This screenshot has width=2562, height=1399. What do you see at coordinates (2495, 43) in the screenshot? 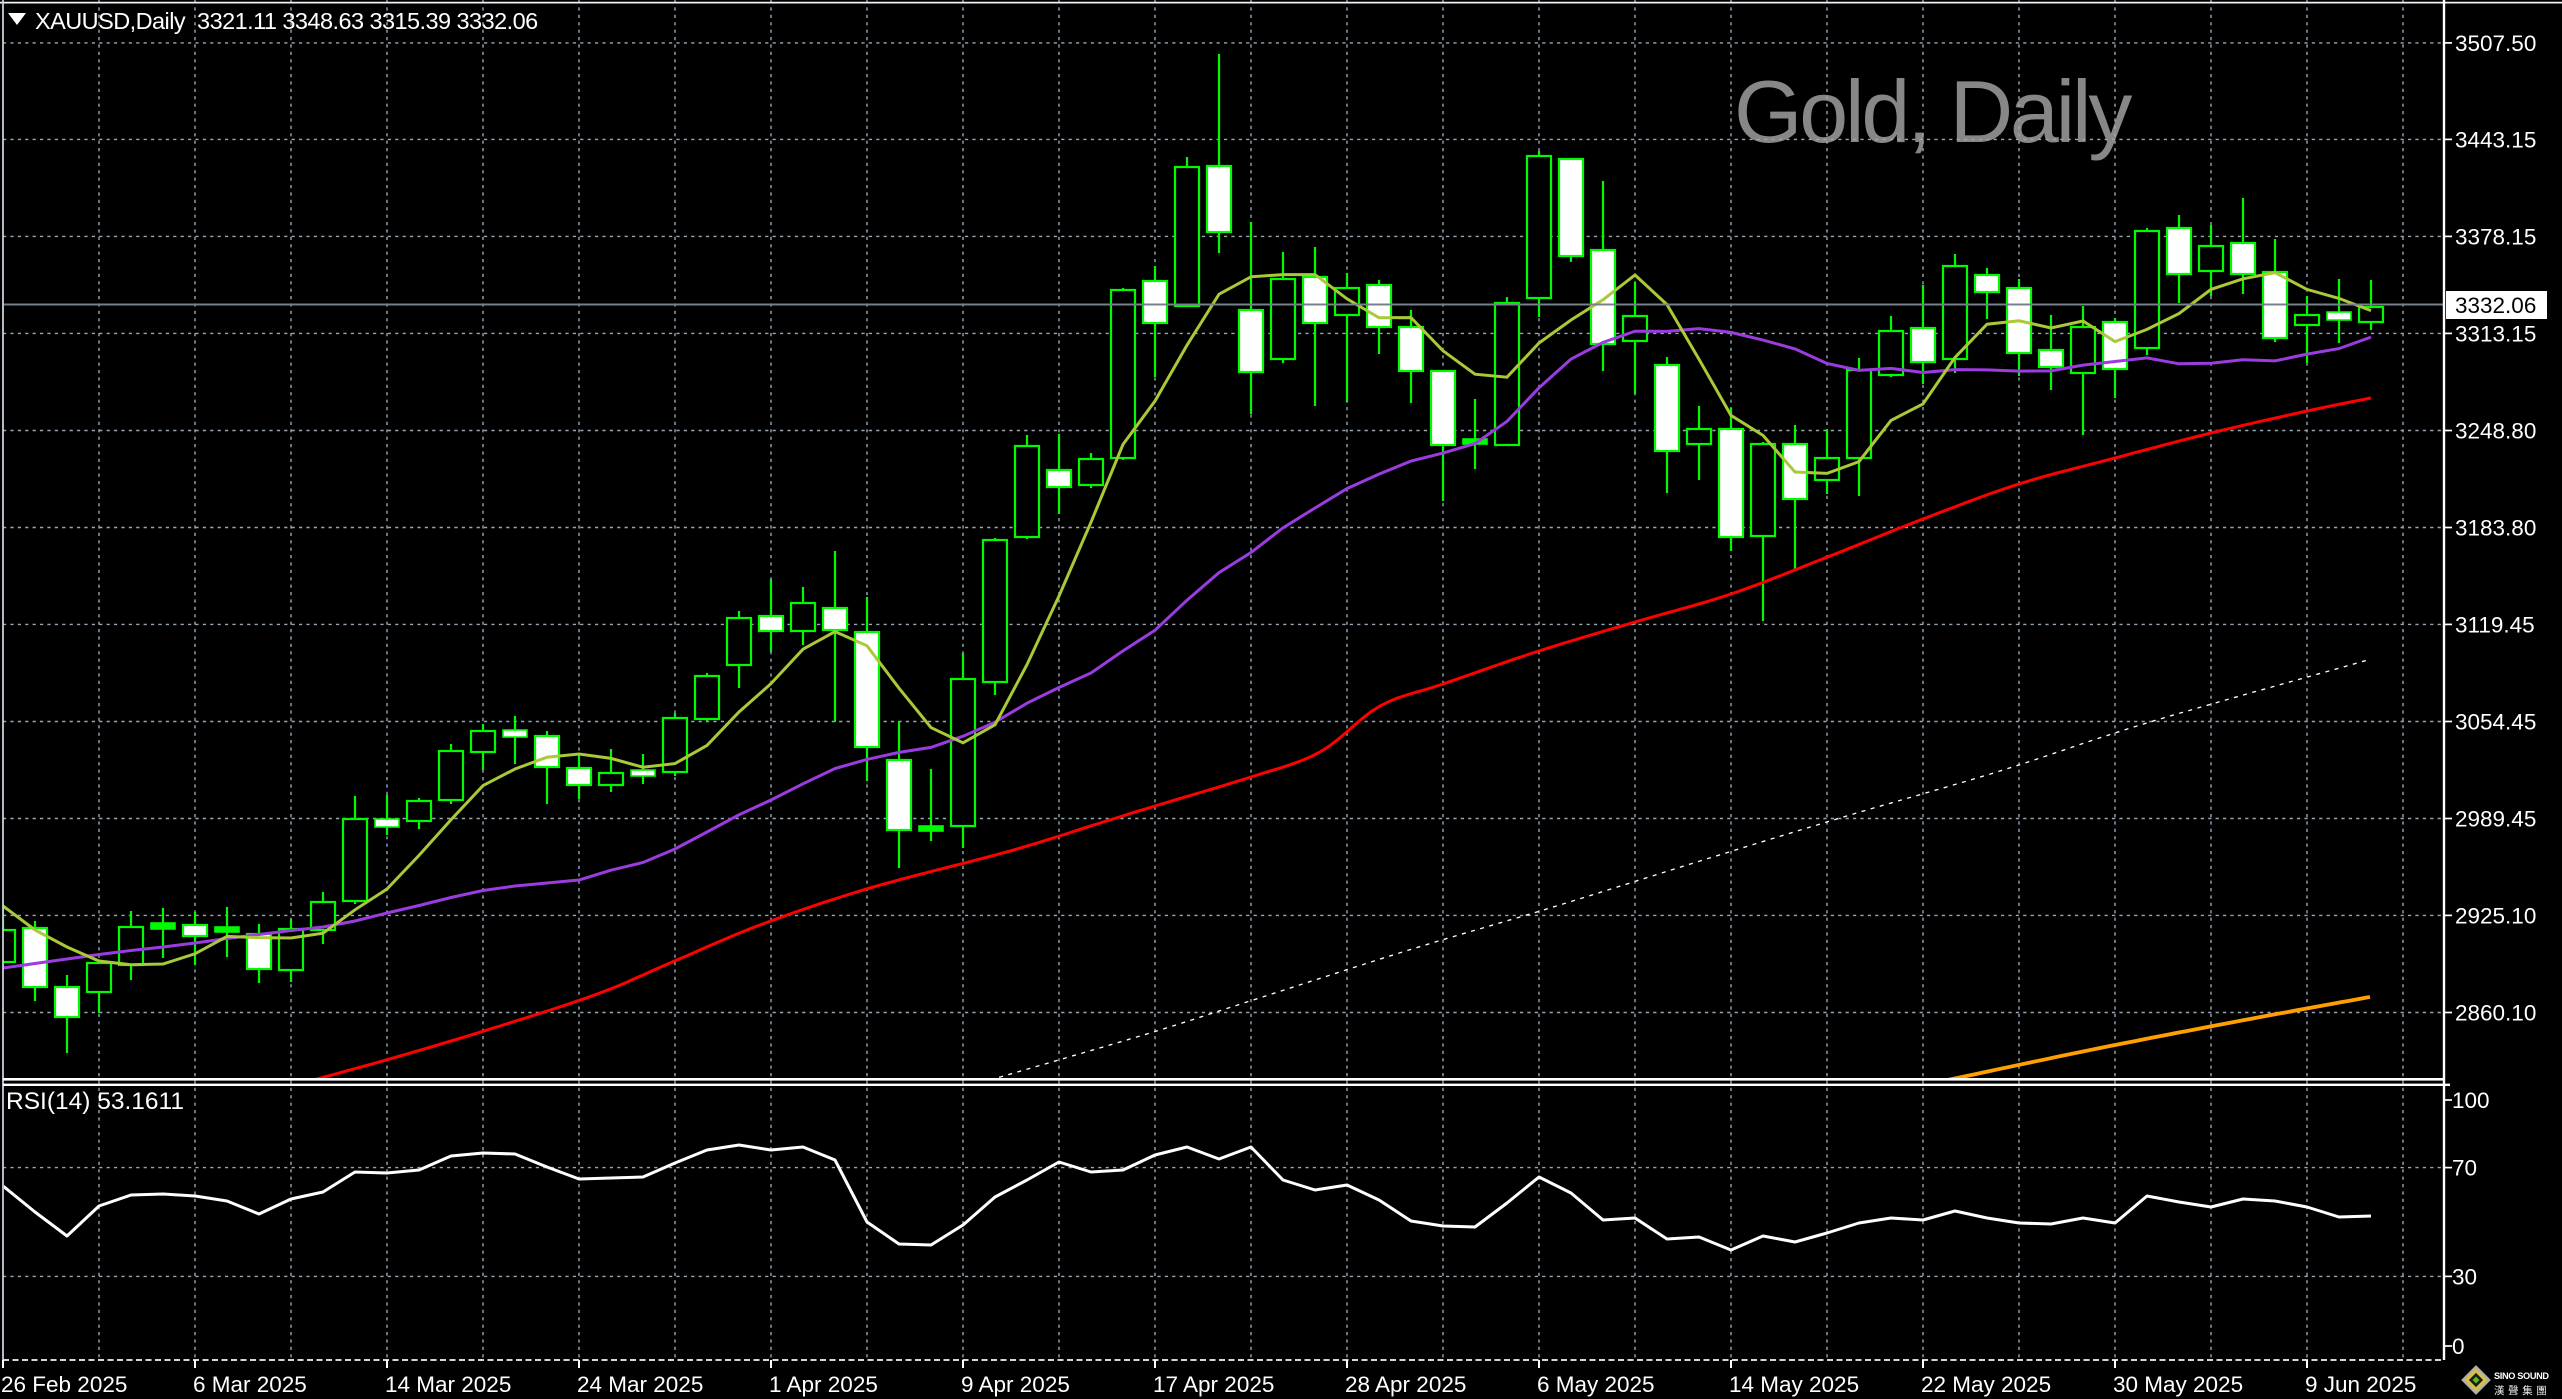
I see `svg-text: 3507.50` at bounding box center [2495, 43].